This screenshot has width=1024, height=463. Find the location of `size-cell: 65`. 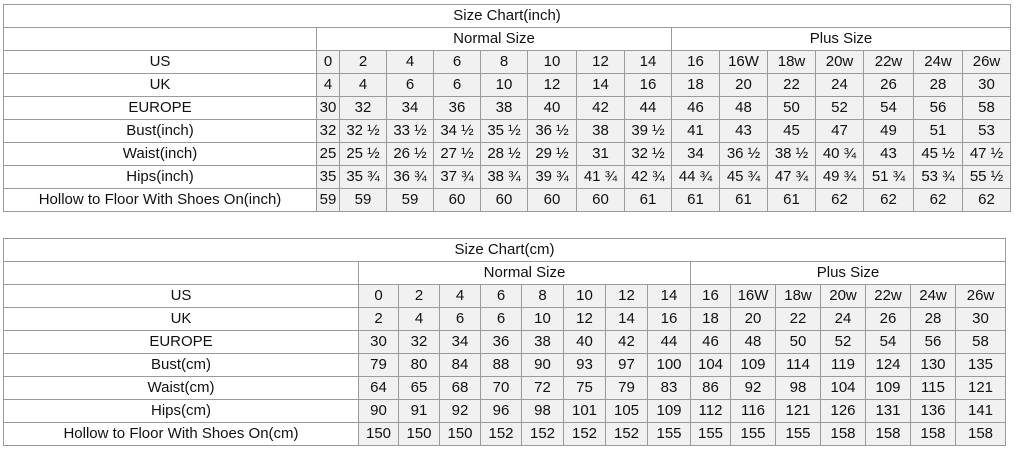

size-cell: 65 is located at coordinates (419, 388).